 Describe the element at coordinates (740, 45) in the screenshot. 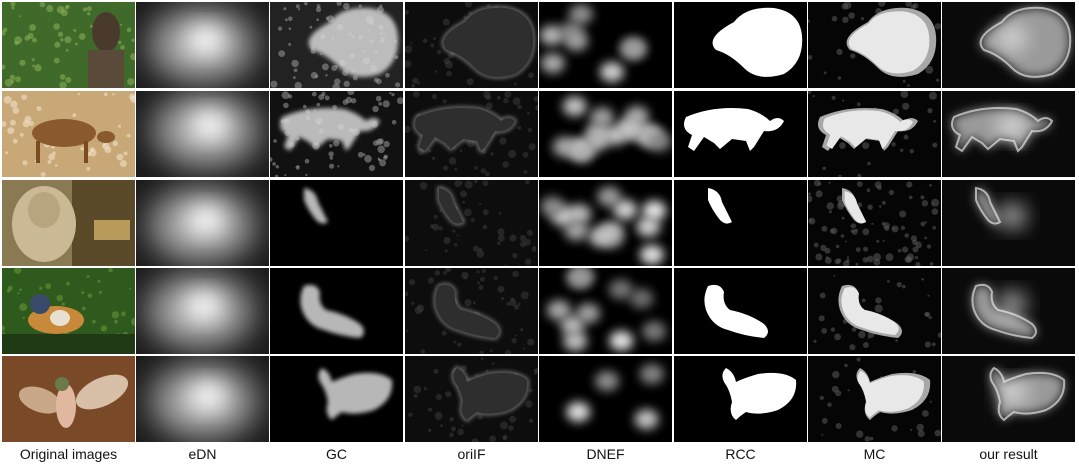

I see `rcc-statue-image` at that location.